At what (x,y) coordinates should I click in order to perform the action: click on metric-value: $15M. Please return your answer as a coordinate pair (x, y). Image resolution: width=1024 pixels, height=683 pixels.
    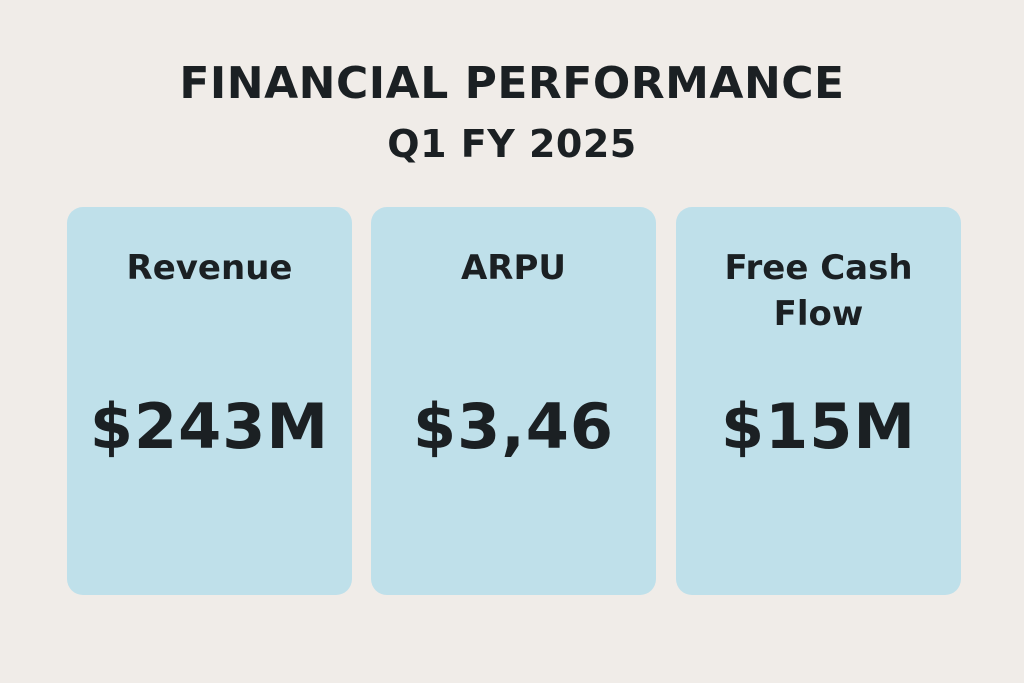
    Looking at the image, I should click on (818, 426).